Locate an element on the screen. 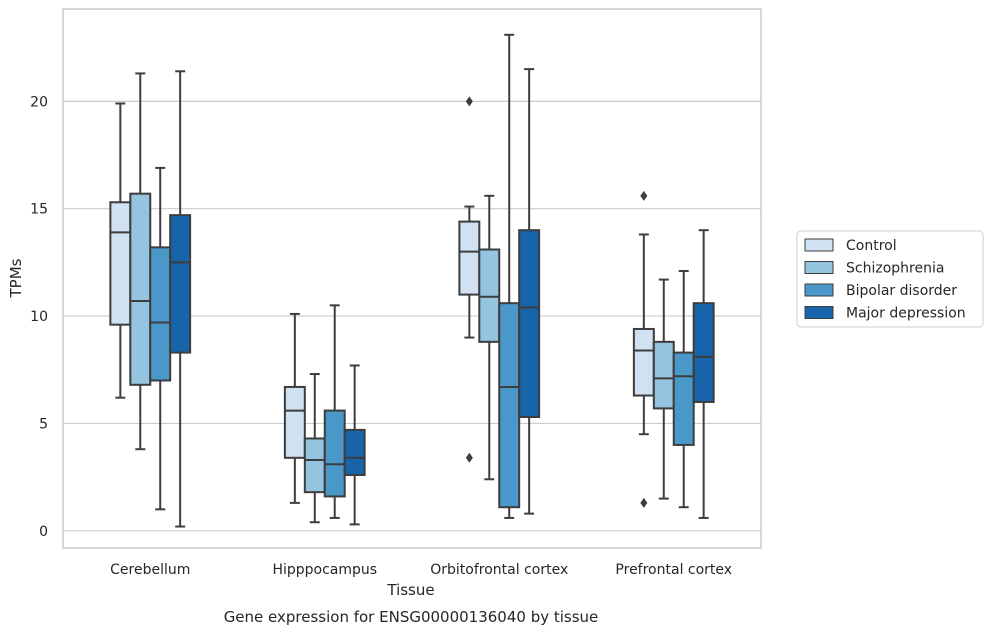 This screenshot has width=993, height=638. x-axis-label: Tissue is located at coordinates (410, 590).